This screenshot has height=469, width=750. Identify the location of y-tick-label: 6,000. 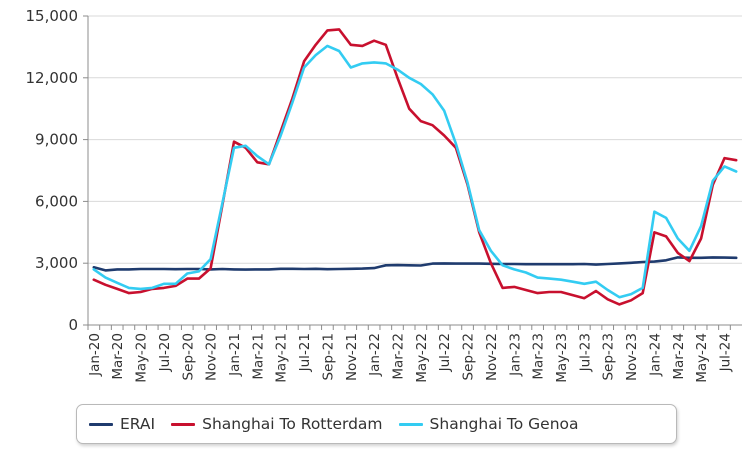
(56, 201).